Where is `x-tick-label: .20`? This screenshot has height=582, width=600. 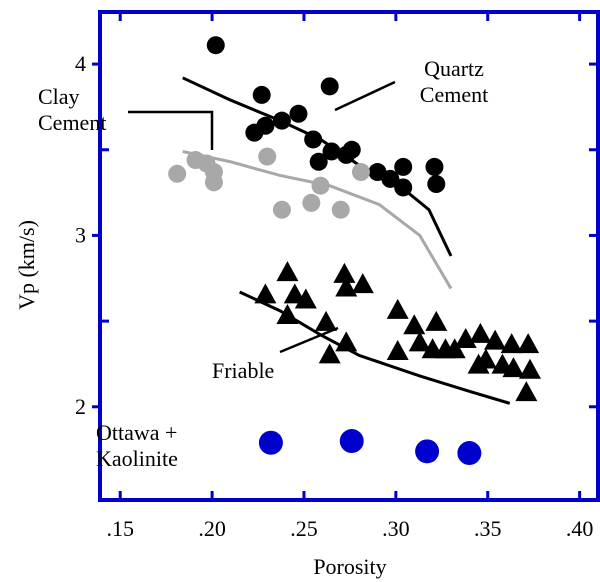 x-tick-label: .20 is located at coordinates (212, 528).